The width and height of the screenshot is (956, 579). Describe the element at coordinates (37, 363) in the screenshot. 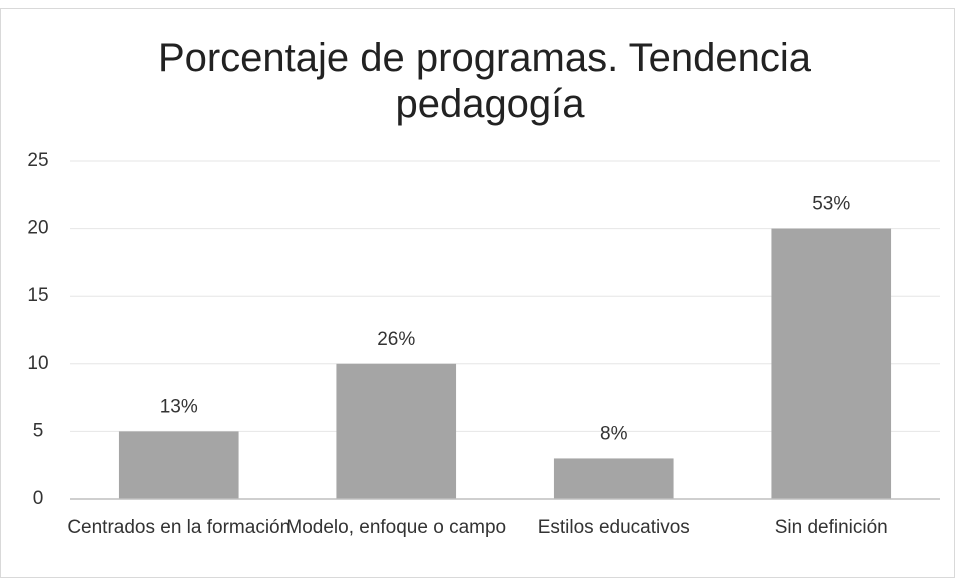

I see `y-tick-label: 10` at that location.